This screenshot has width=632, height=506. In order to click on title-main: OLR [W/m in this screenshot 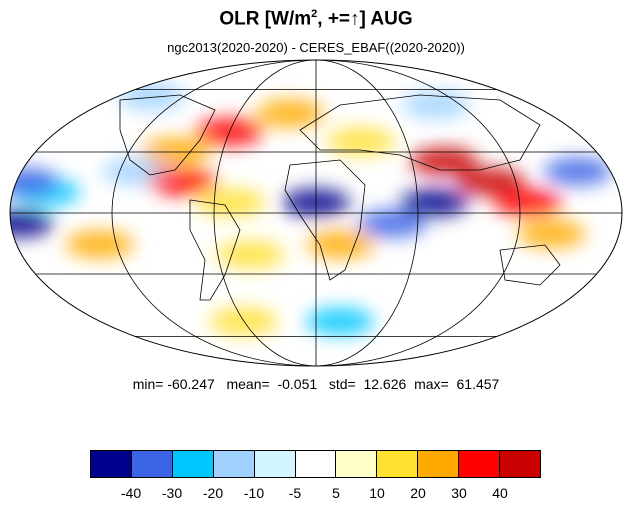, I will do `click(265, 19)`.